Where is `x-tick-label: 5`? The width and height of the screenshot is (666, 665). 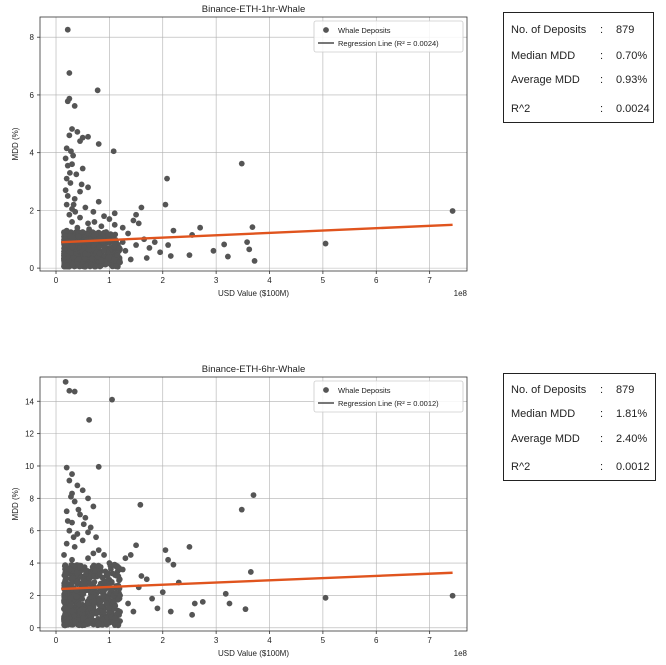 x-tick-label: 5 is located at coordinates (323, 280).